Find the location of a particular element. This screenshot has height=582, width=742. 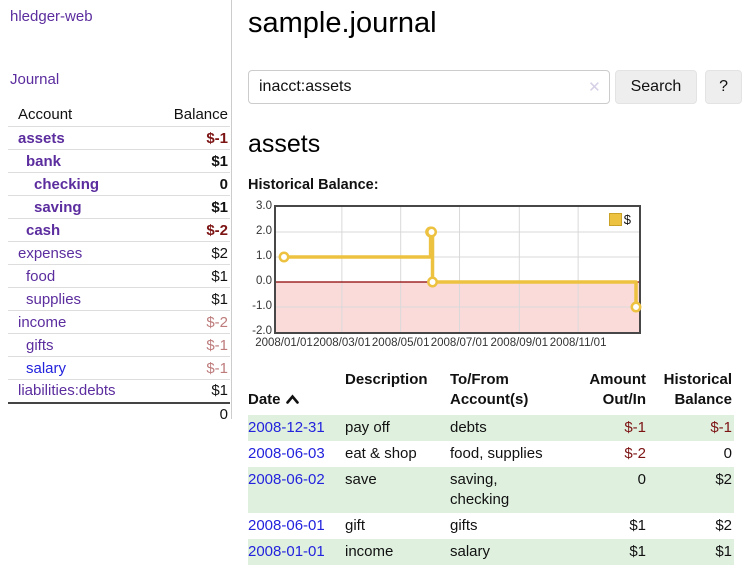

column-header-tofrom: To/From Account(s) is located at coordinates (489, 389).